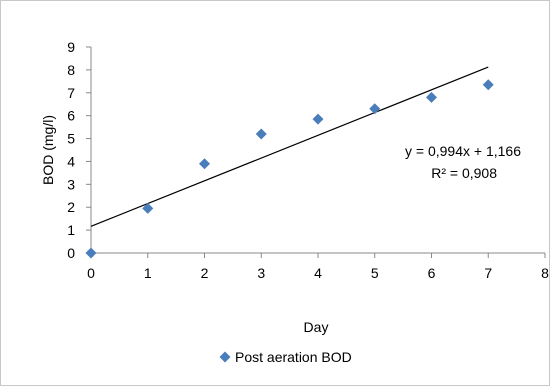 Image resolution: width=550 pixels, height=387 pixels. What do you see at coordinates (225, 357) in the screenshot?
I see `legend-marker-diamond-icon` at bounding box center [225, 357].